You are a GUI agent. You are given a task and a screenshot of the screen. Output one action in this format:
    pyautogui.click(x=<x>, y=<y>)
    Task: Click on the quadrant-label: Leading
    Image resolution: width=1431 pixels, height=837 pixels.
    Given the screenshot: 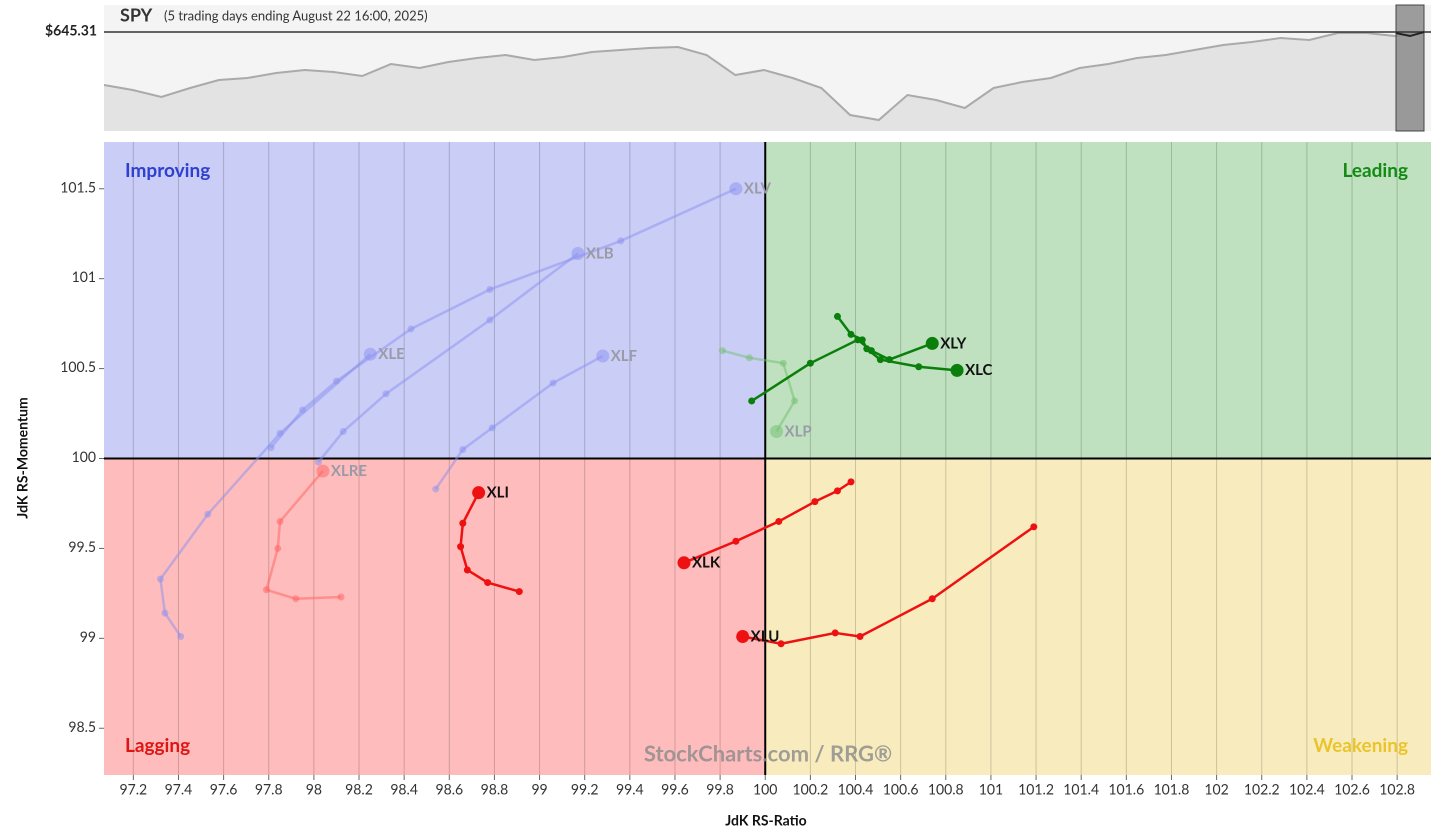 What is the action you would take?
    pyautogui.click(x=1375, y=170)
    